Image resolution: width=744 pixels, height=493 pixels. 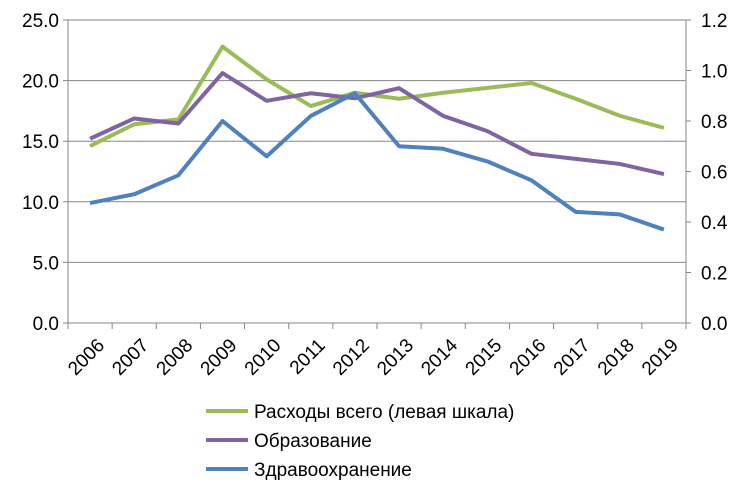 I want to click on x-tick-label: 2006, so click(x=86, y=357).